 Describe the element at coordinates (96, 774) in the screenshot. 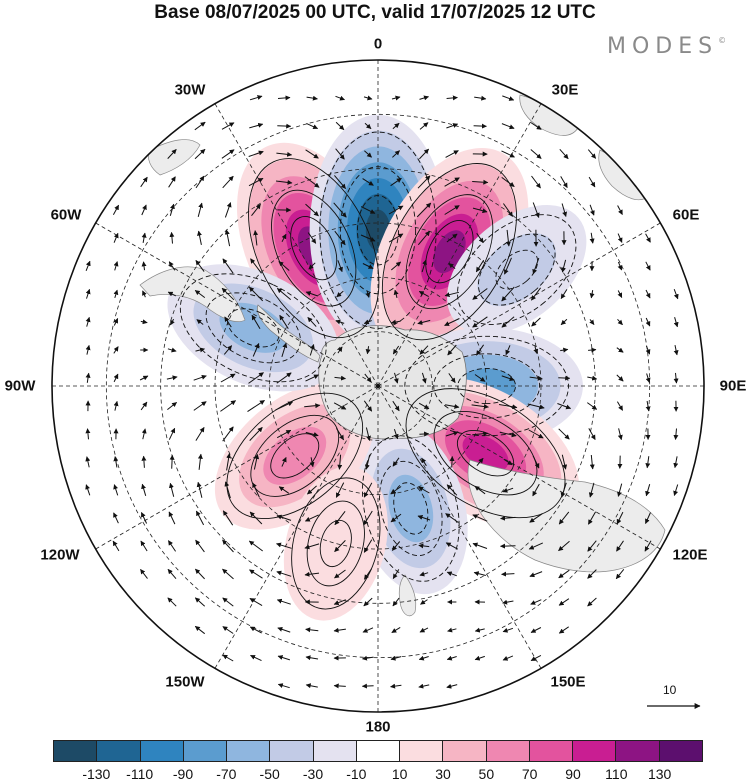

I see `colorbar-tick-0: -130` at that location.